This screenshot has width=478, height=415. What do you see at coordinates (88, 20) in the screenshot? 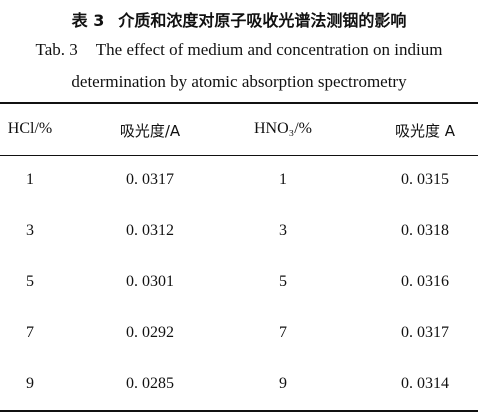
I see `title-label: 表 3` at bounding box center [88, 20].